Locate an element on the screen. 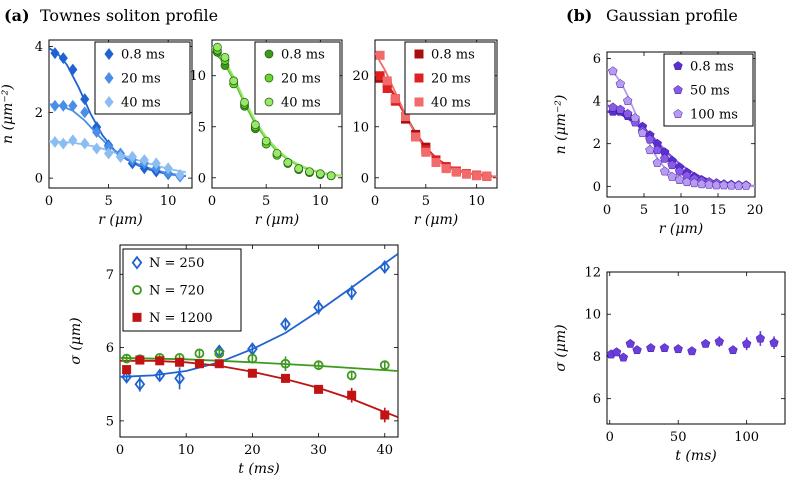 This screenshot has height=484, width=793. y-tick-label: 20 is located at coordinates (360, 76).